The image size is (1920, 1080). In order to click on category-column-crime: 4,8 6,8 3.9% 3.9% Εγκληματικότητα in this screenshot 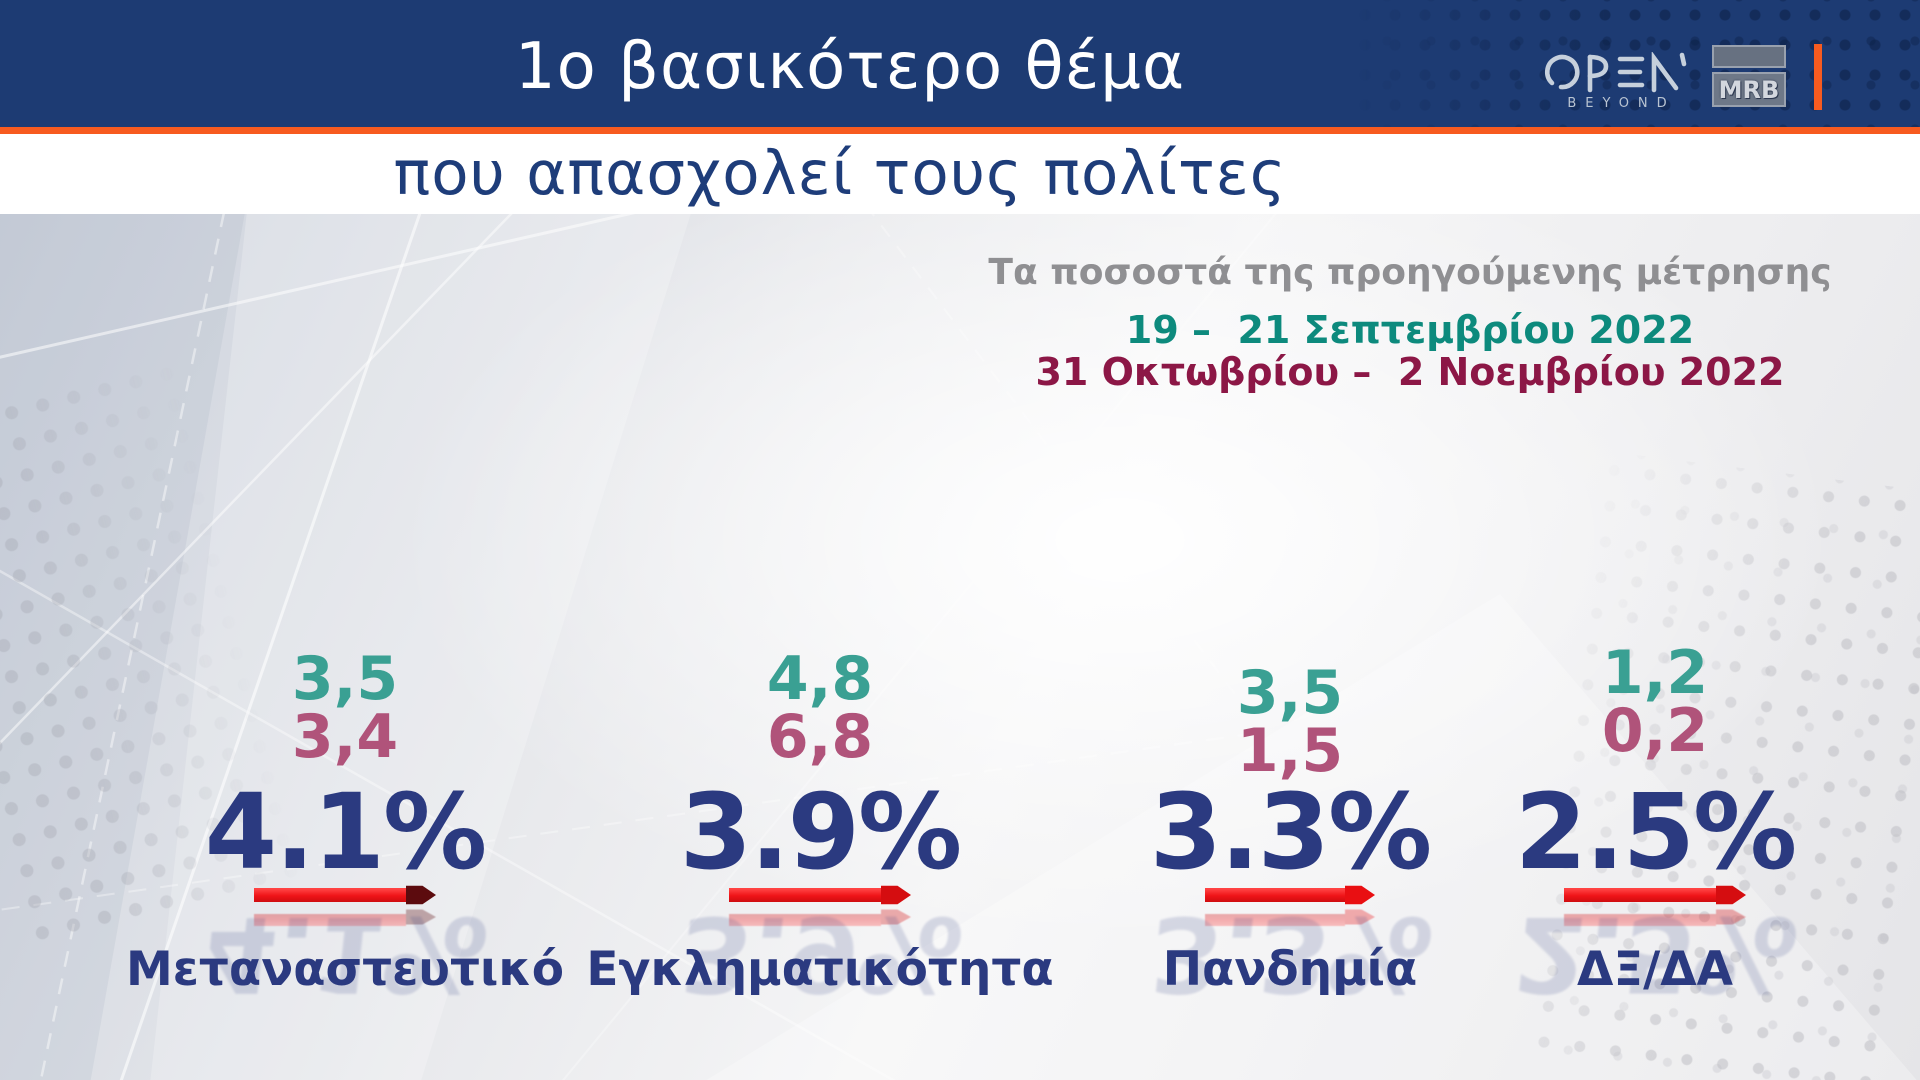, I will do `click(820, 823)`.